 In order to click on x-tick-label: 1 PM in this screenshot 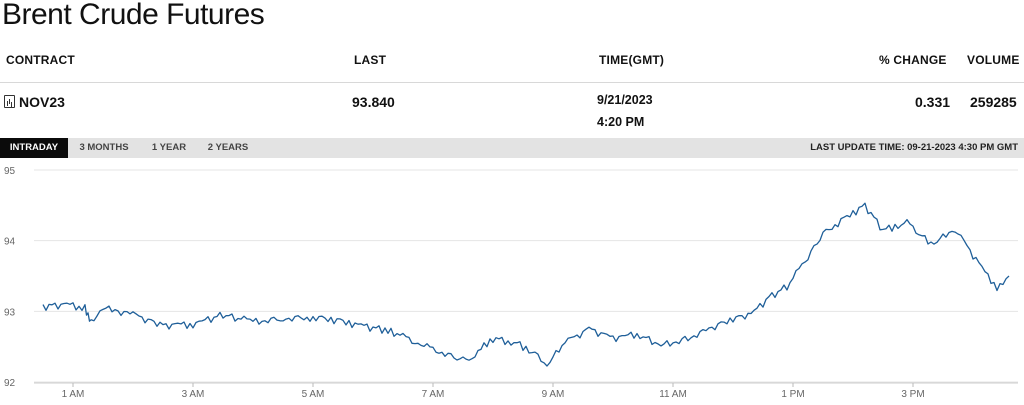, I will do `click(792, 394)`.